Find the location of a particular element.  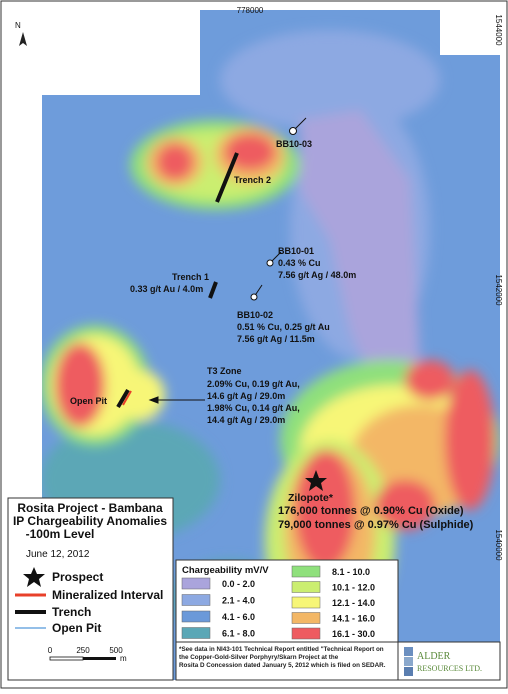

legend-item: Mineralized Interval is located at coordinates (107, 595).